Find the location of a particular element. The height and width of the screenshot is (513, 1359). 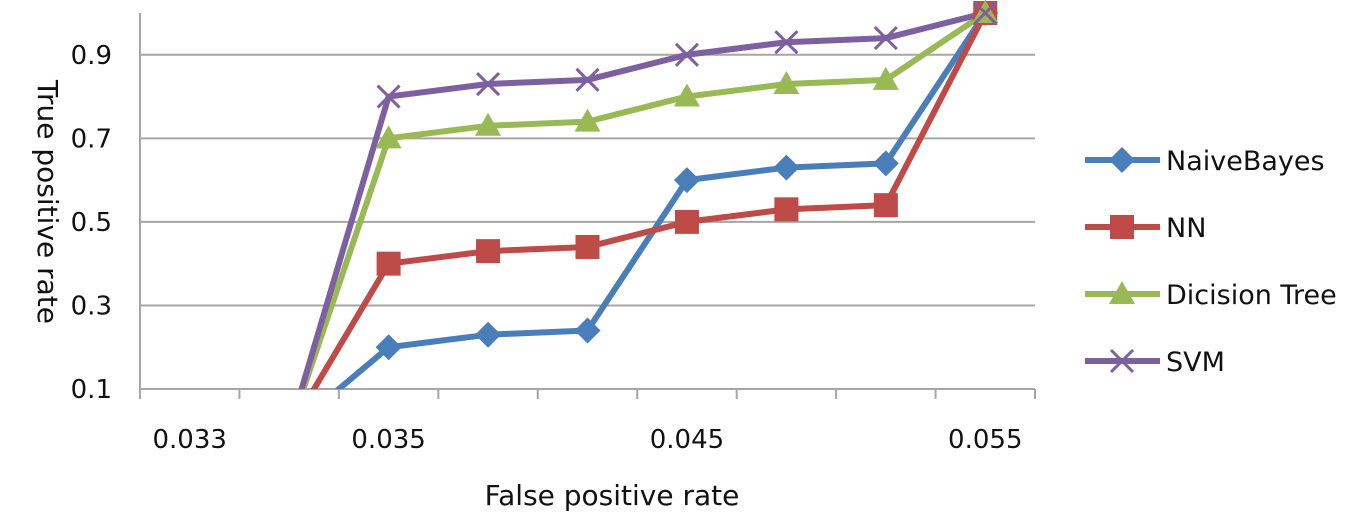

y-axis-title: True positive rate is located at coordinates (47, 201).